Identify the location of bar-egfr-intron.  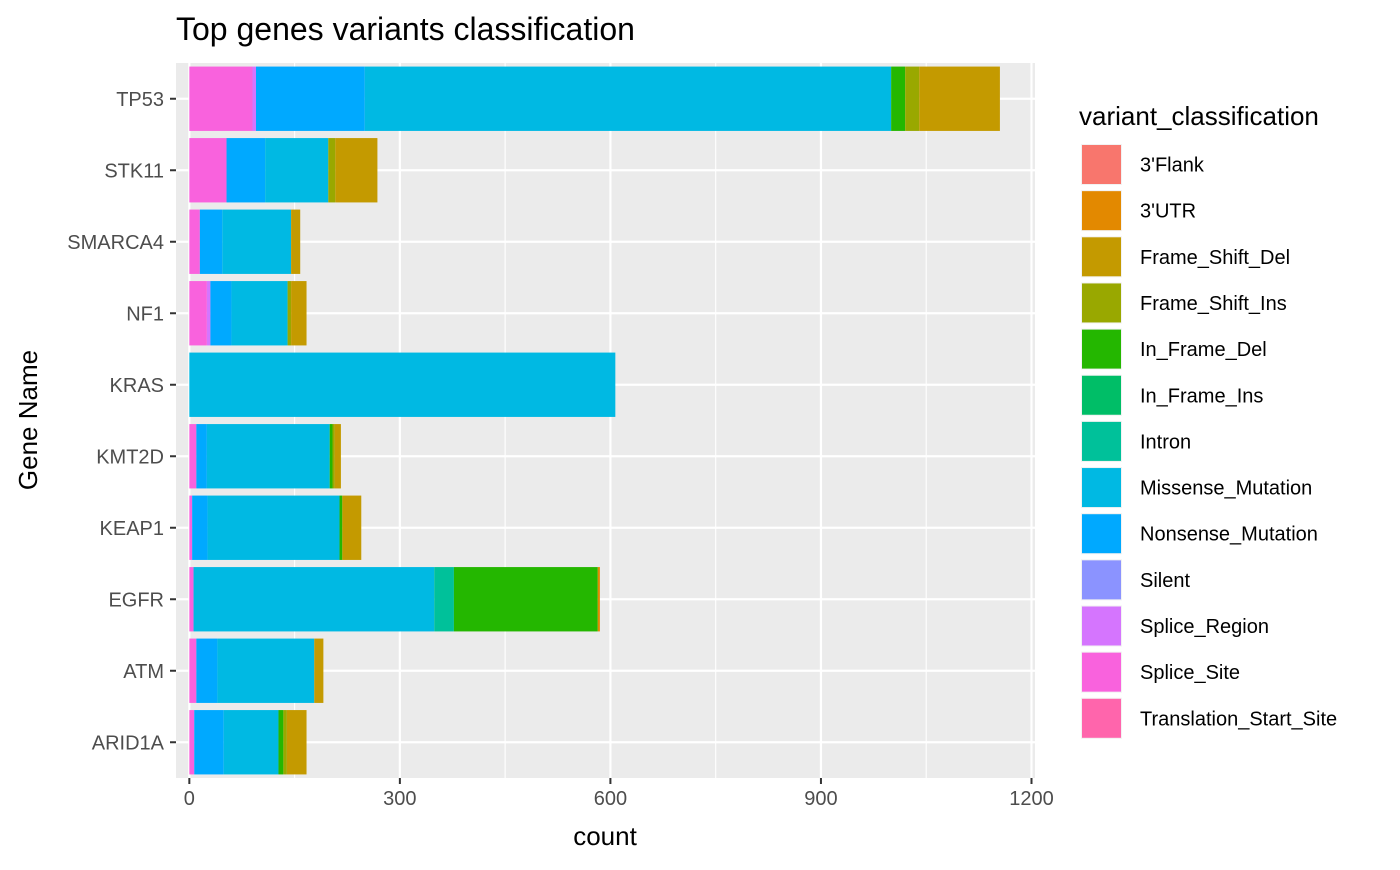
(444, 599).